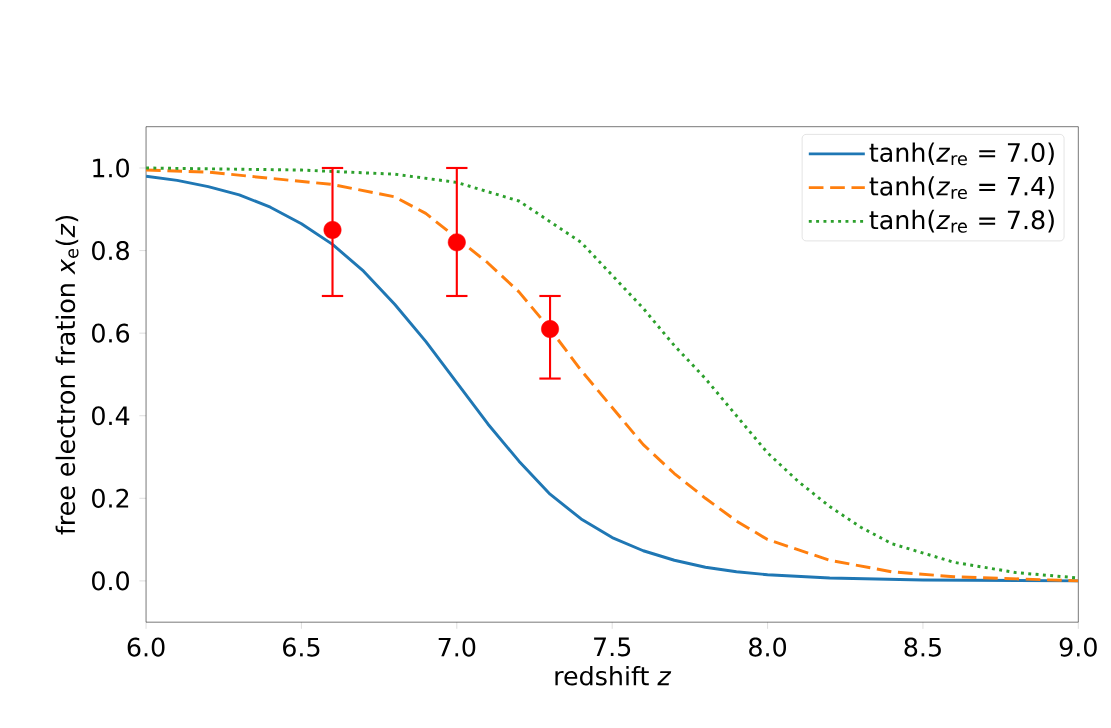  I want to click on y-tick-label: 0.0, so click(110, 581).